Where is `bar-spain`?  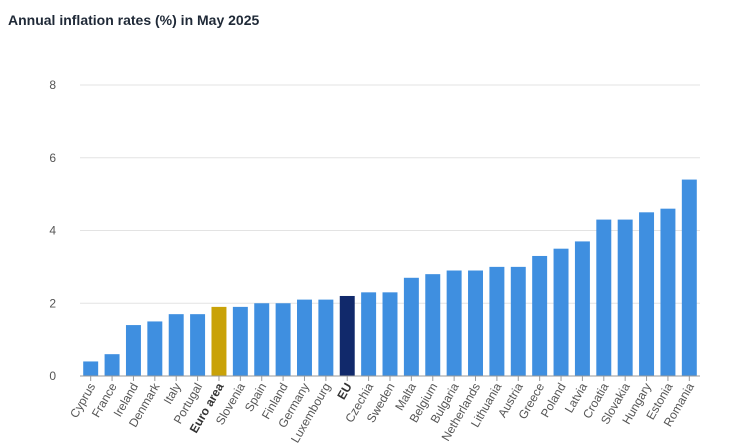
bar-spain is located at coordinates (262, 339).